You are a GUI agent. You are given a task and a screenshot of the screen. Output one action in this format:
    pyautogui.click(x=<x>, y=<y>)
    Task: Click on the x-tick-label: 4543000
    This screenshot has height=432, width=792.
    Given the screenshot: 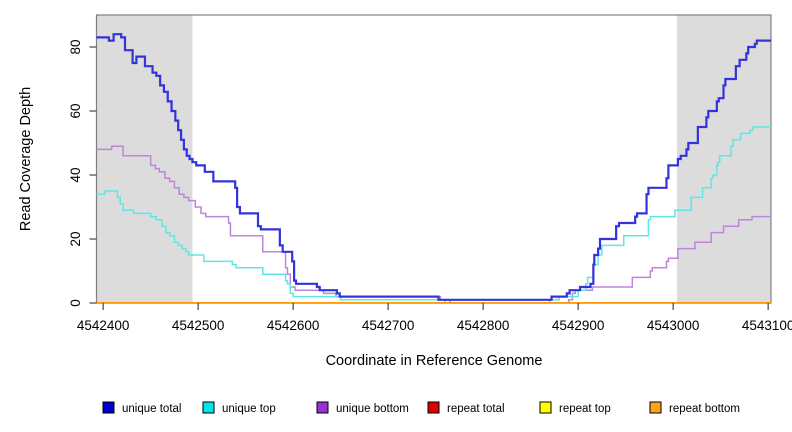 What is the action you would take?
    pyautogui.click(x=673, y=325)
    